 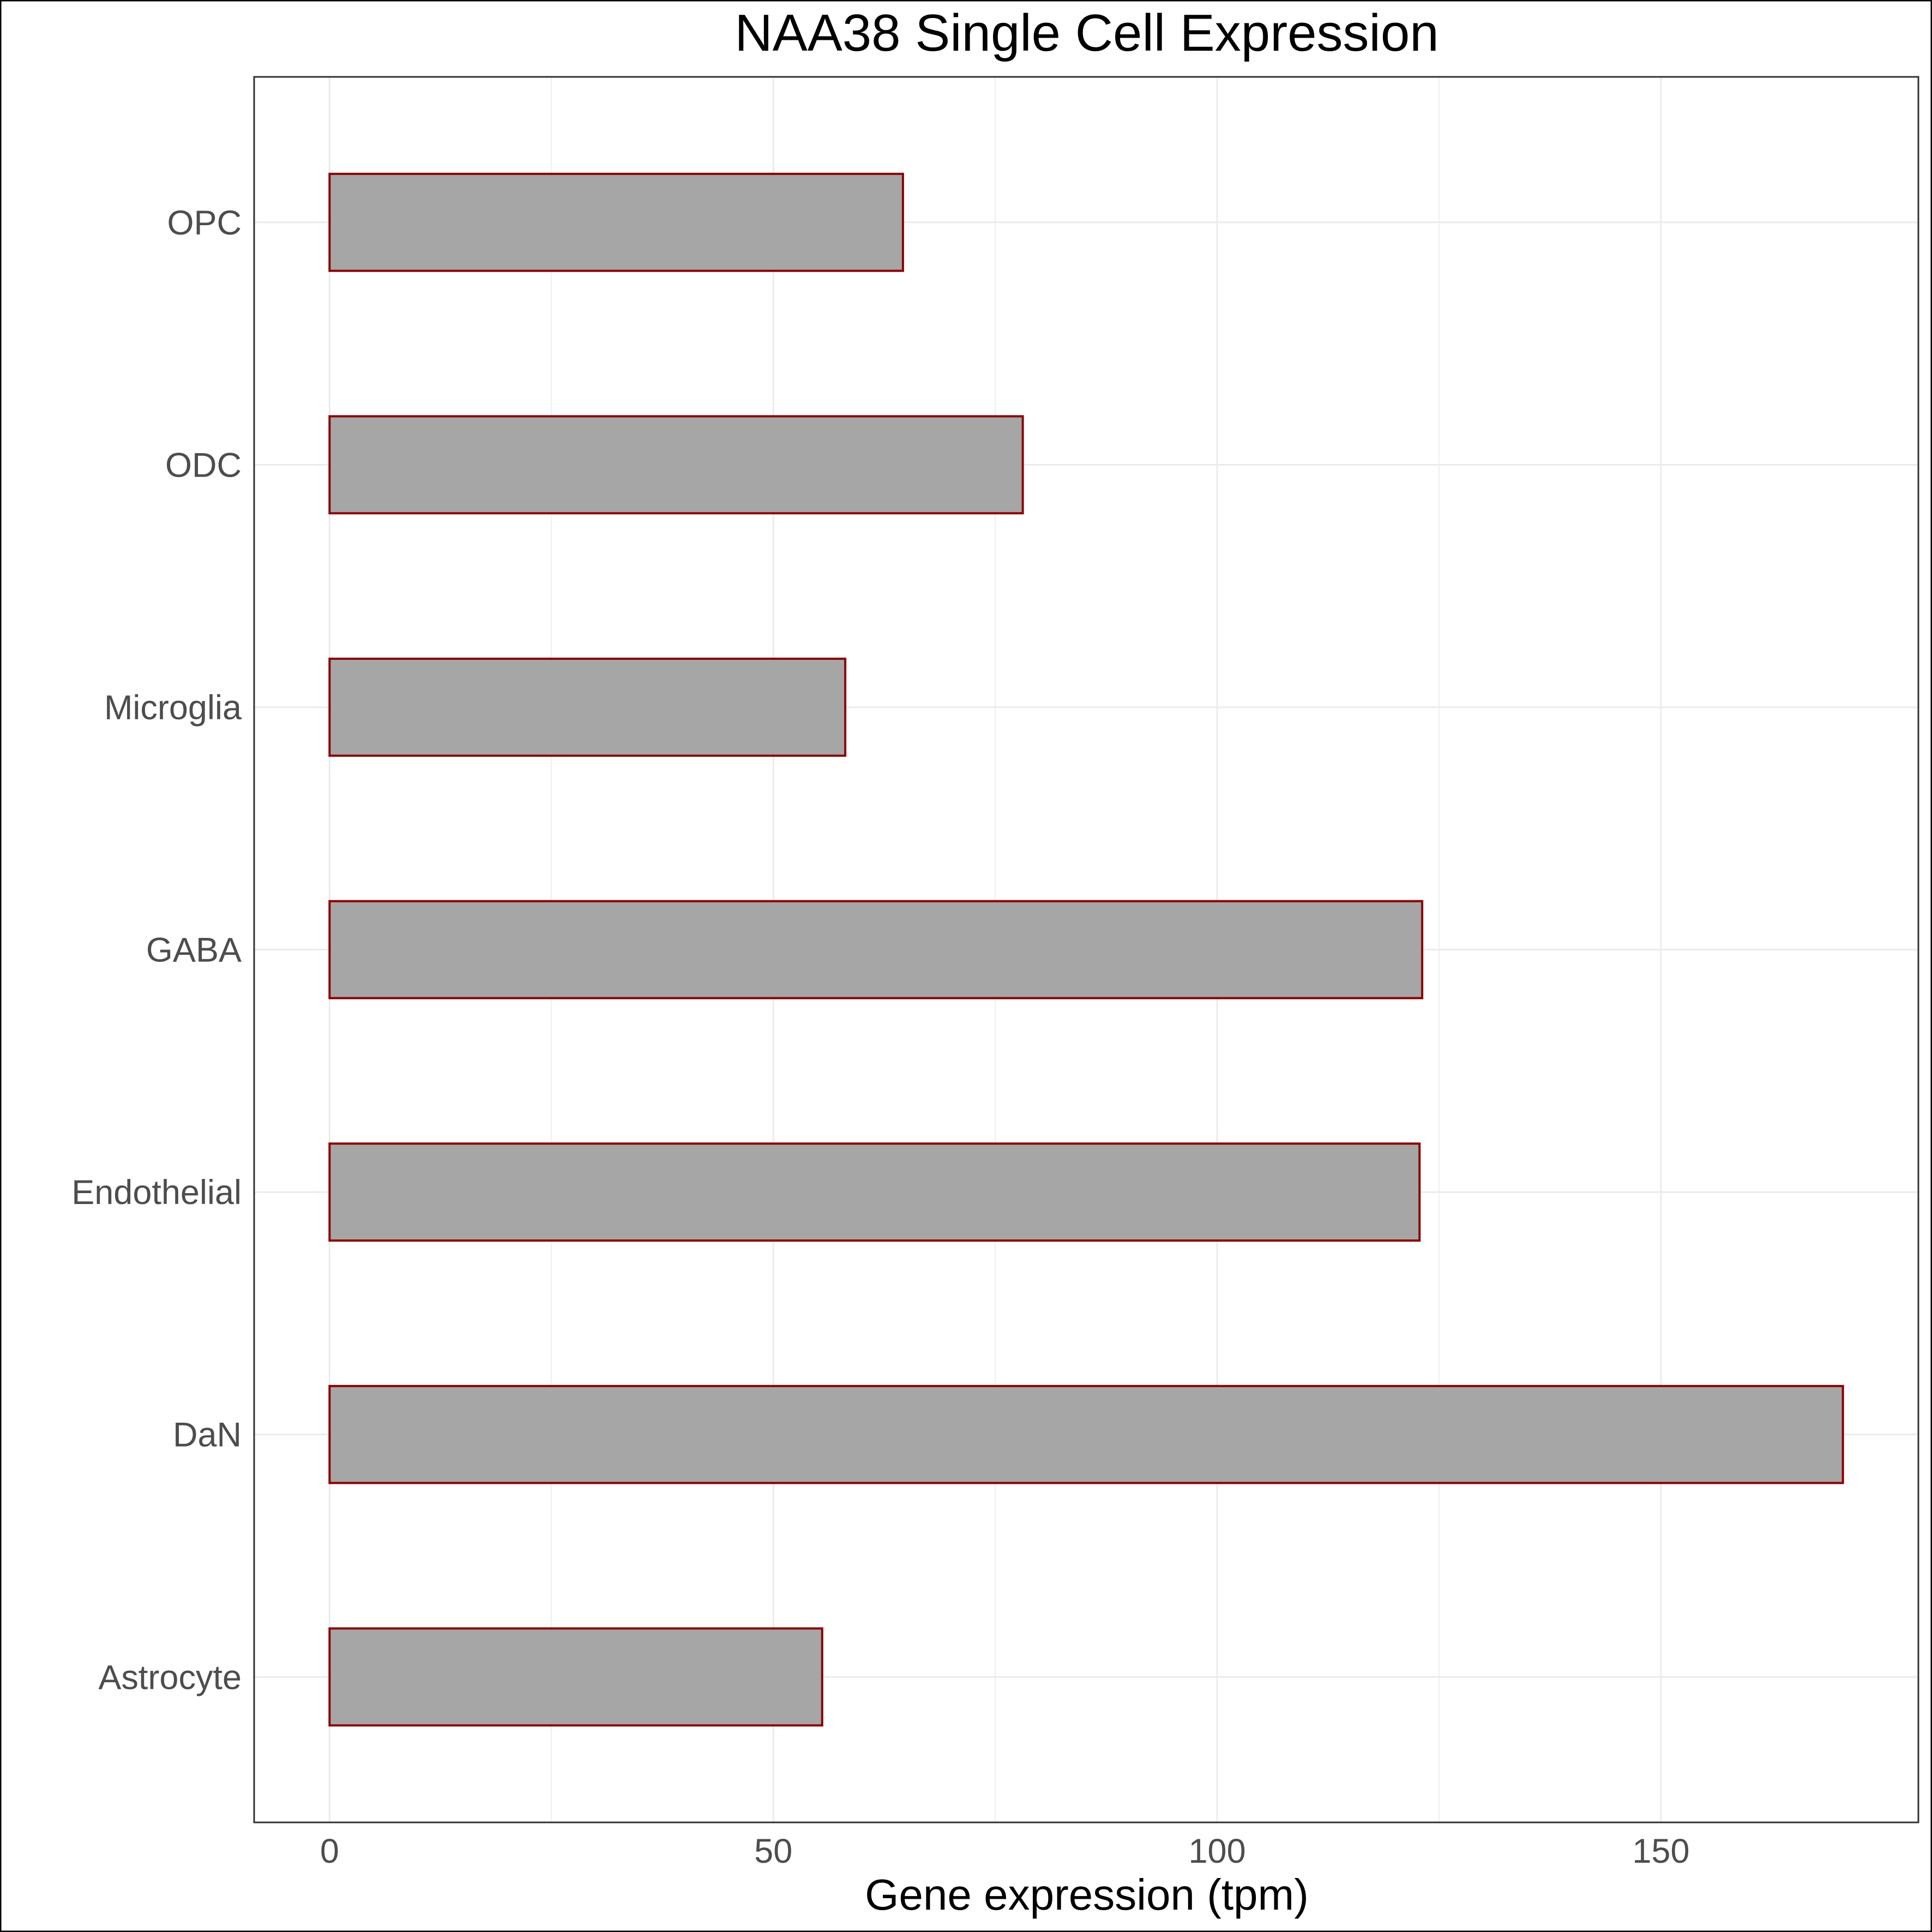 I want to click on x-tick-label: 150, so click(x=1660, y=1851).